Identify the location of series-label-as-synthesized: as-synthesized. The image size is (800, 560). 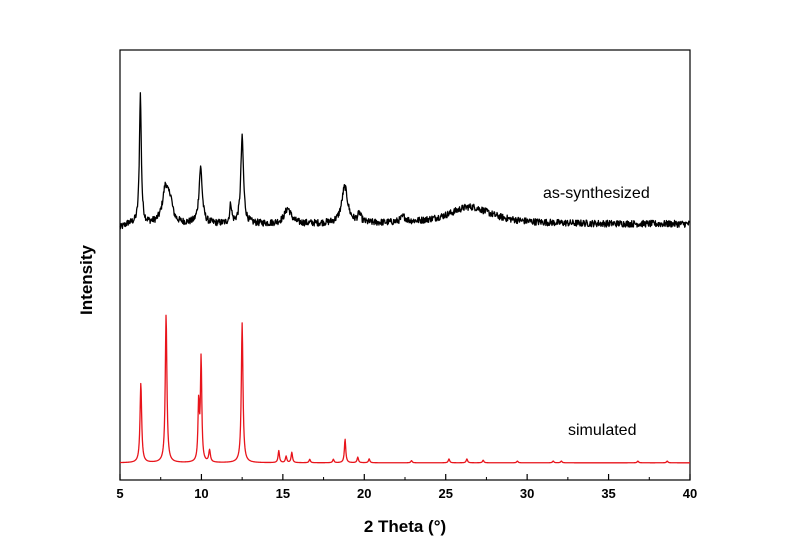
(596, 193).